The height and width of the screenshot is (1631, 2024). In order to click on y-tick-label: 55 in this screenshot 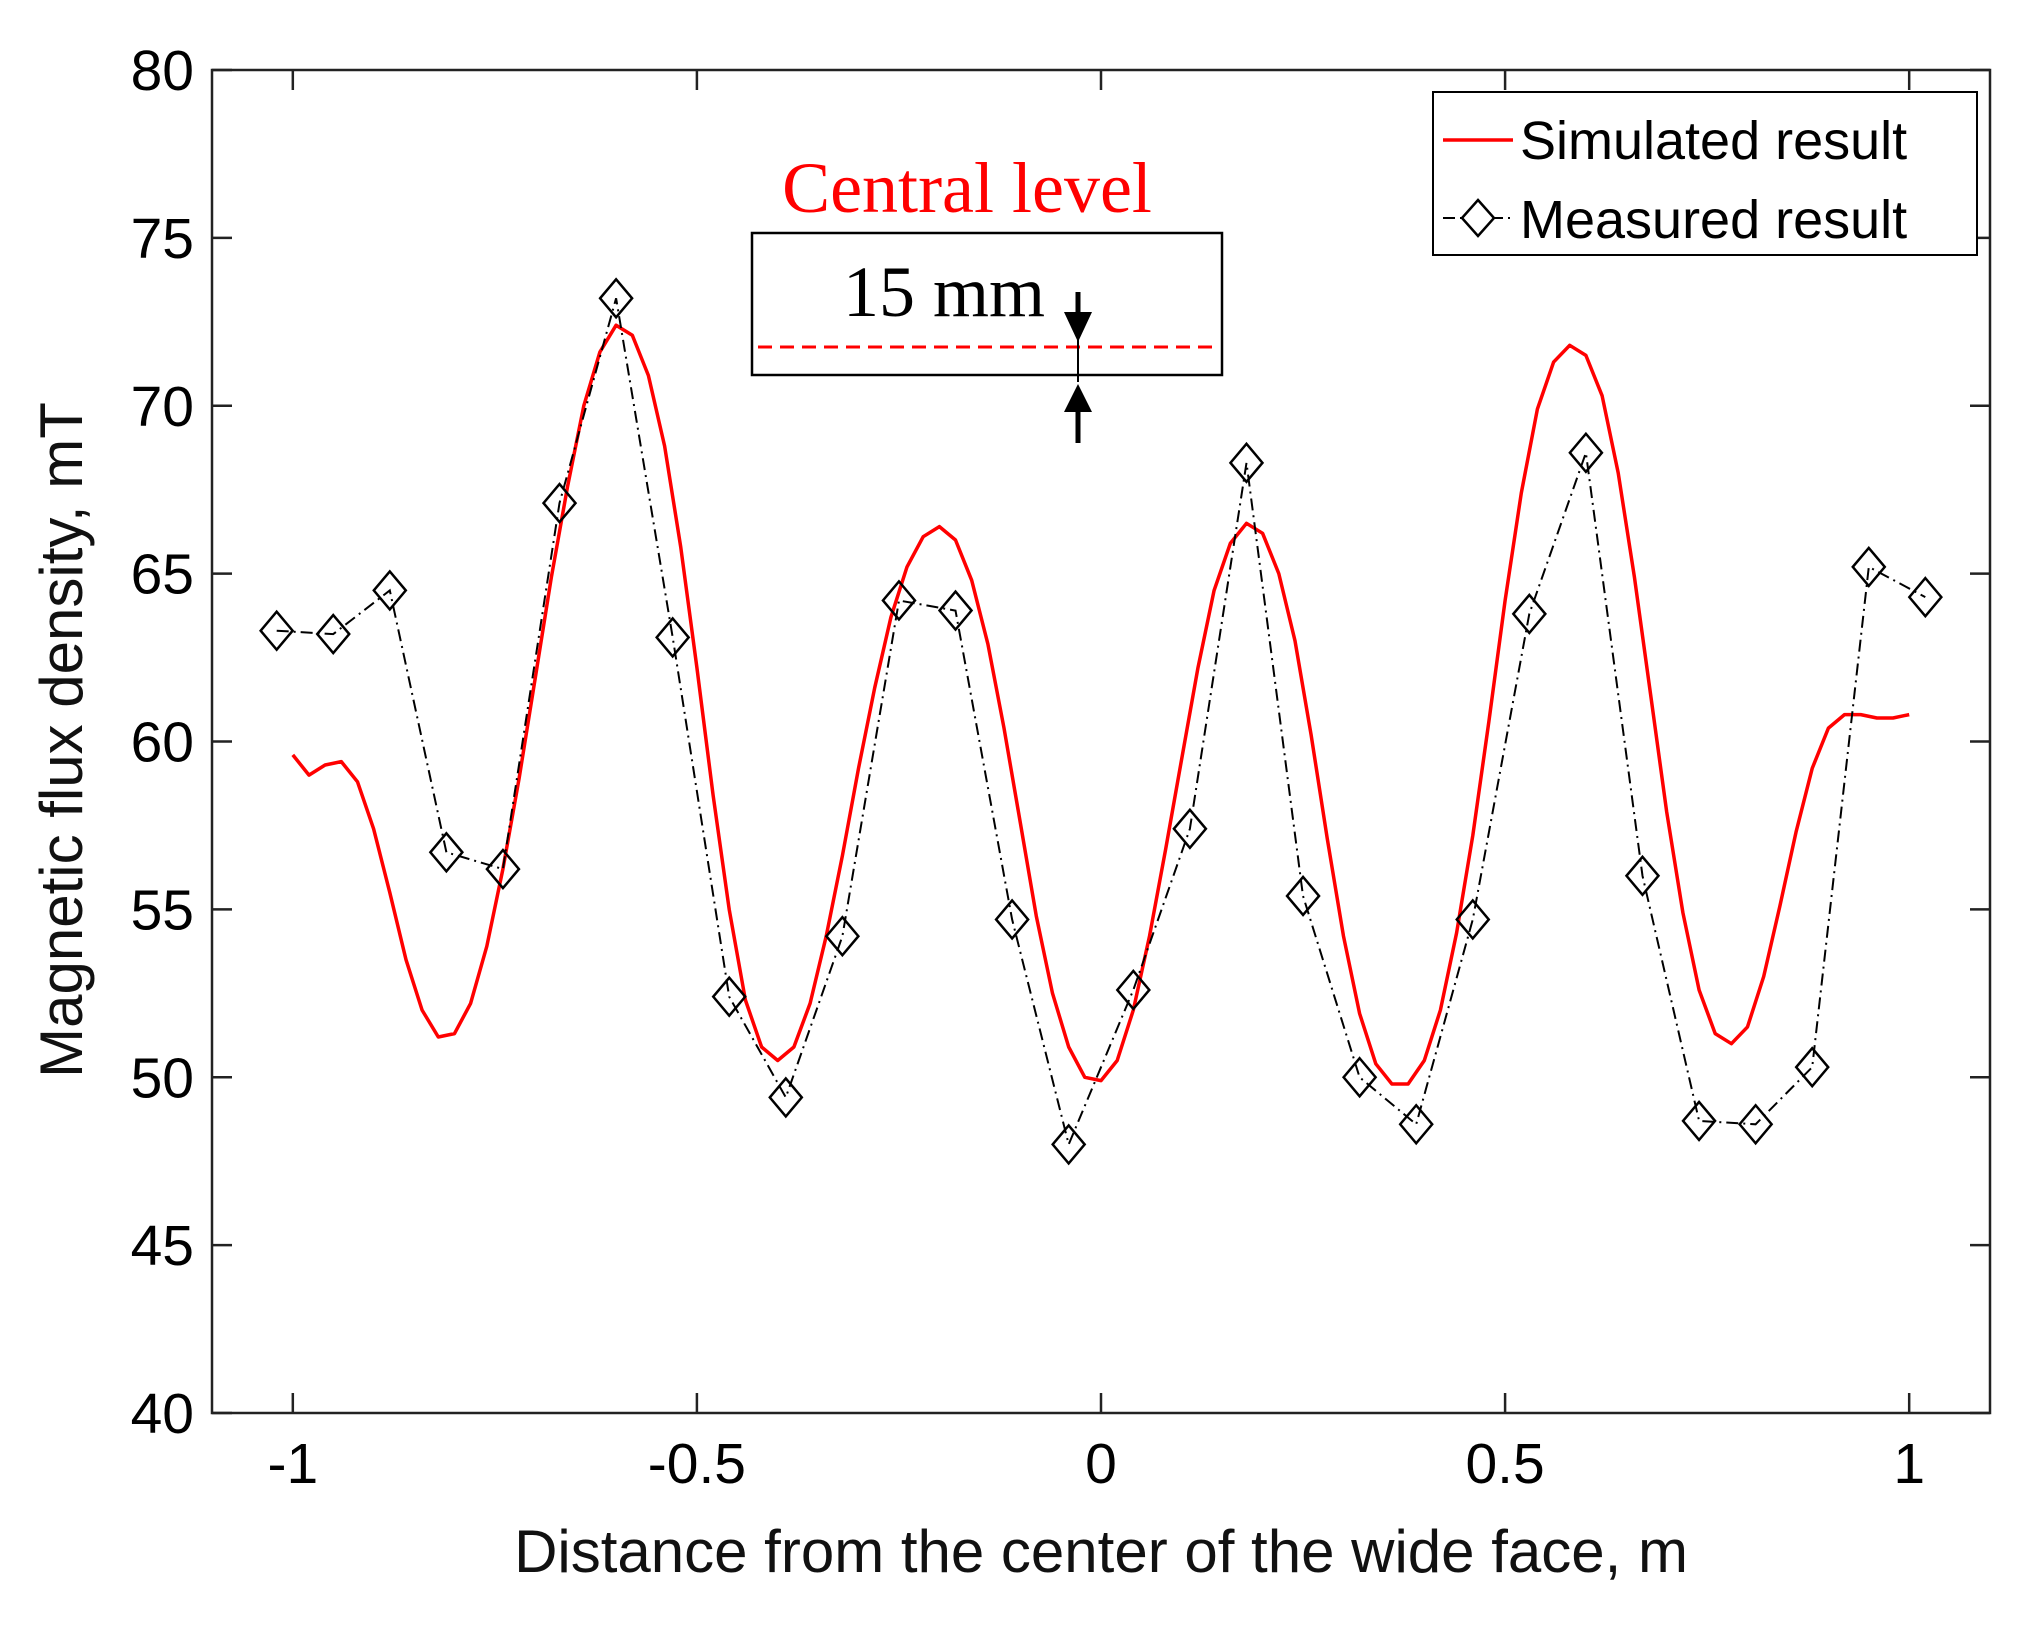, I will do `click(162, 910)`.